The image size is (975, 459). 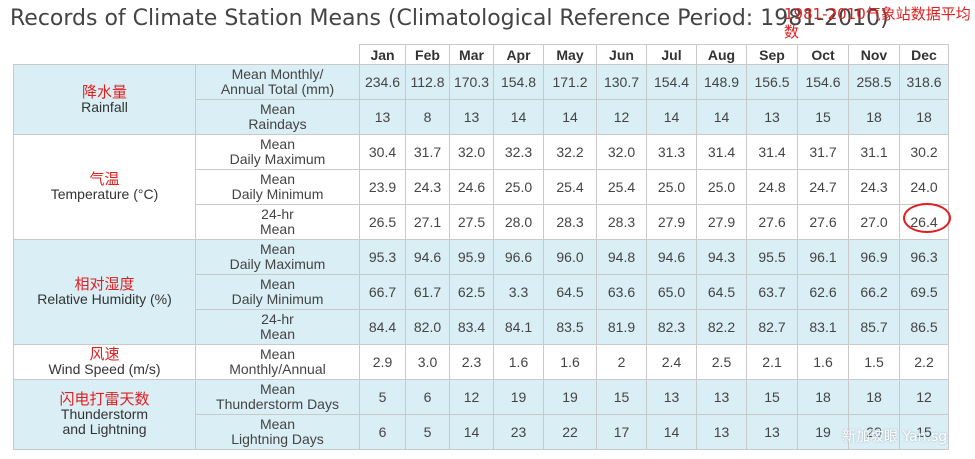 What do you see at coordinates (471, 82) in the screenshot?
I see `value-cell: 170.3` at bounding box center [471, 82].